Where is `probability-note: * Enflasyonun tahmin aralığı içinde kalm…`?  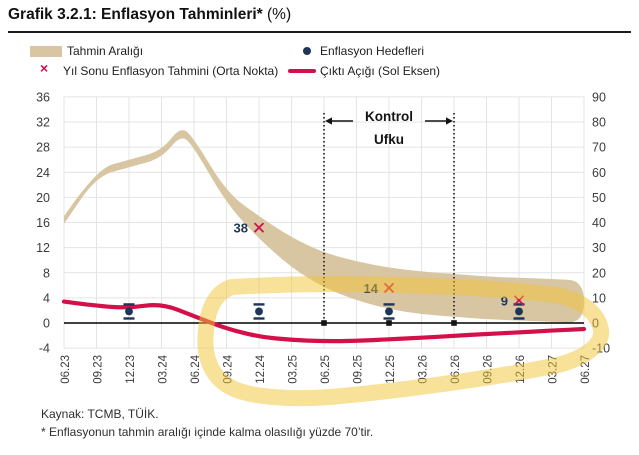
probability-note: * Enflasyonun tahmin aralığı içinde kalm… is located at coordinates (207, 432).